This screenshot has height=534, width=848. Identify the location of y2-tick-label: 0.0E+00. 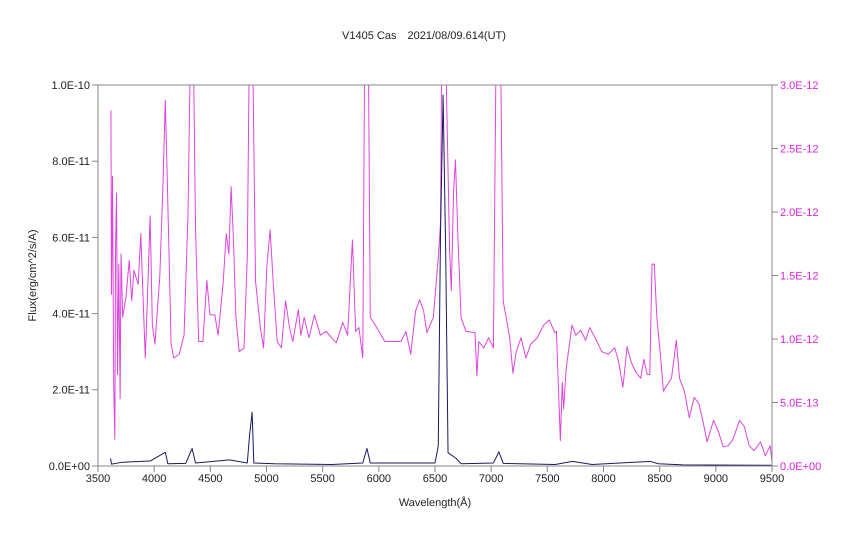
(801, 466).